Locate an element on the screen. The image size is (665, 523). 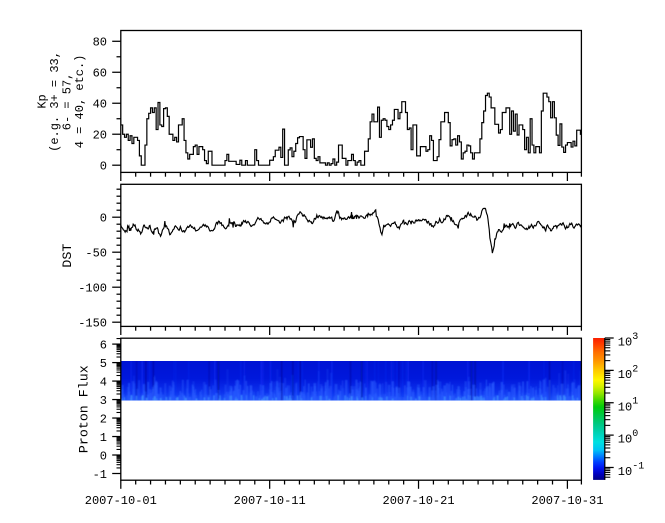
svg-text: 2007-10-11 is located at coordinates (270, 501).